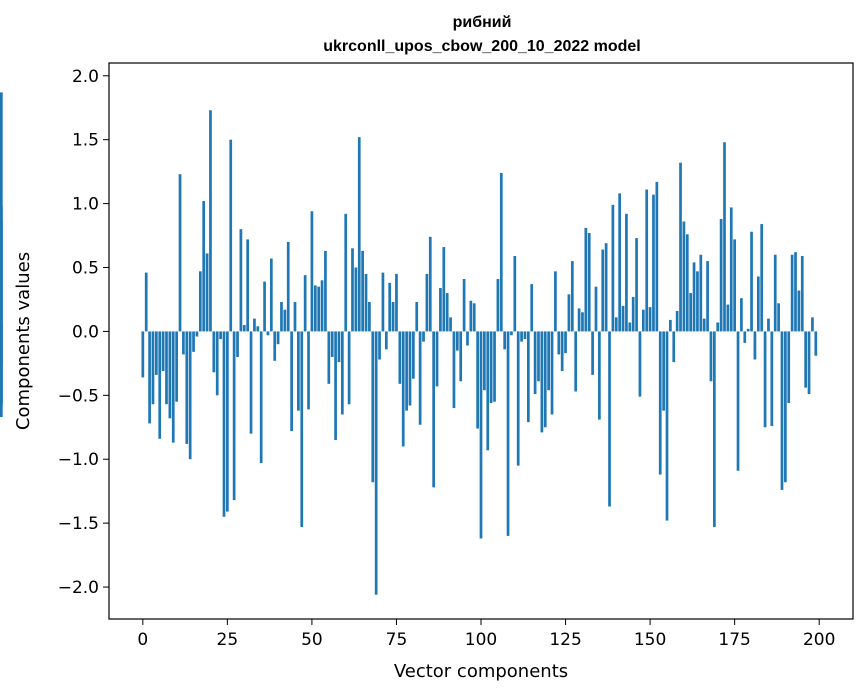 The height and width of the screenshot is (696, 867). Describe the element at coordinates (228, 640) in the screenshot. I see `x-tick-label: 25` at that location.